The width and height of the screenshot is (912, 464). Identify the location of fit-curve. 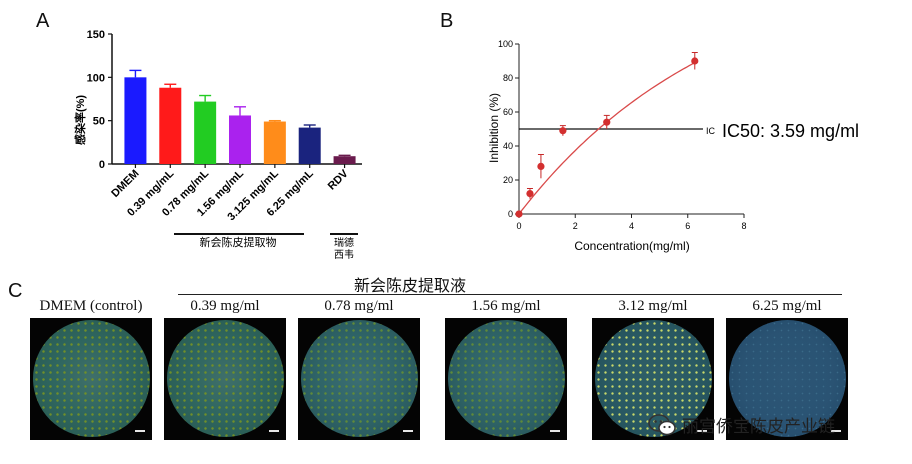
(607, 138).